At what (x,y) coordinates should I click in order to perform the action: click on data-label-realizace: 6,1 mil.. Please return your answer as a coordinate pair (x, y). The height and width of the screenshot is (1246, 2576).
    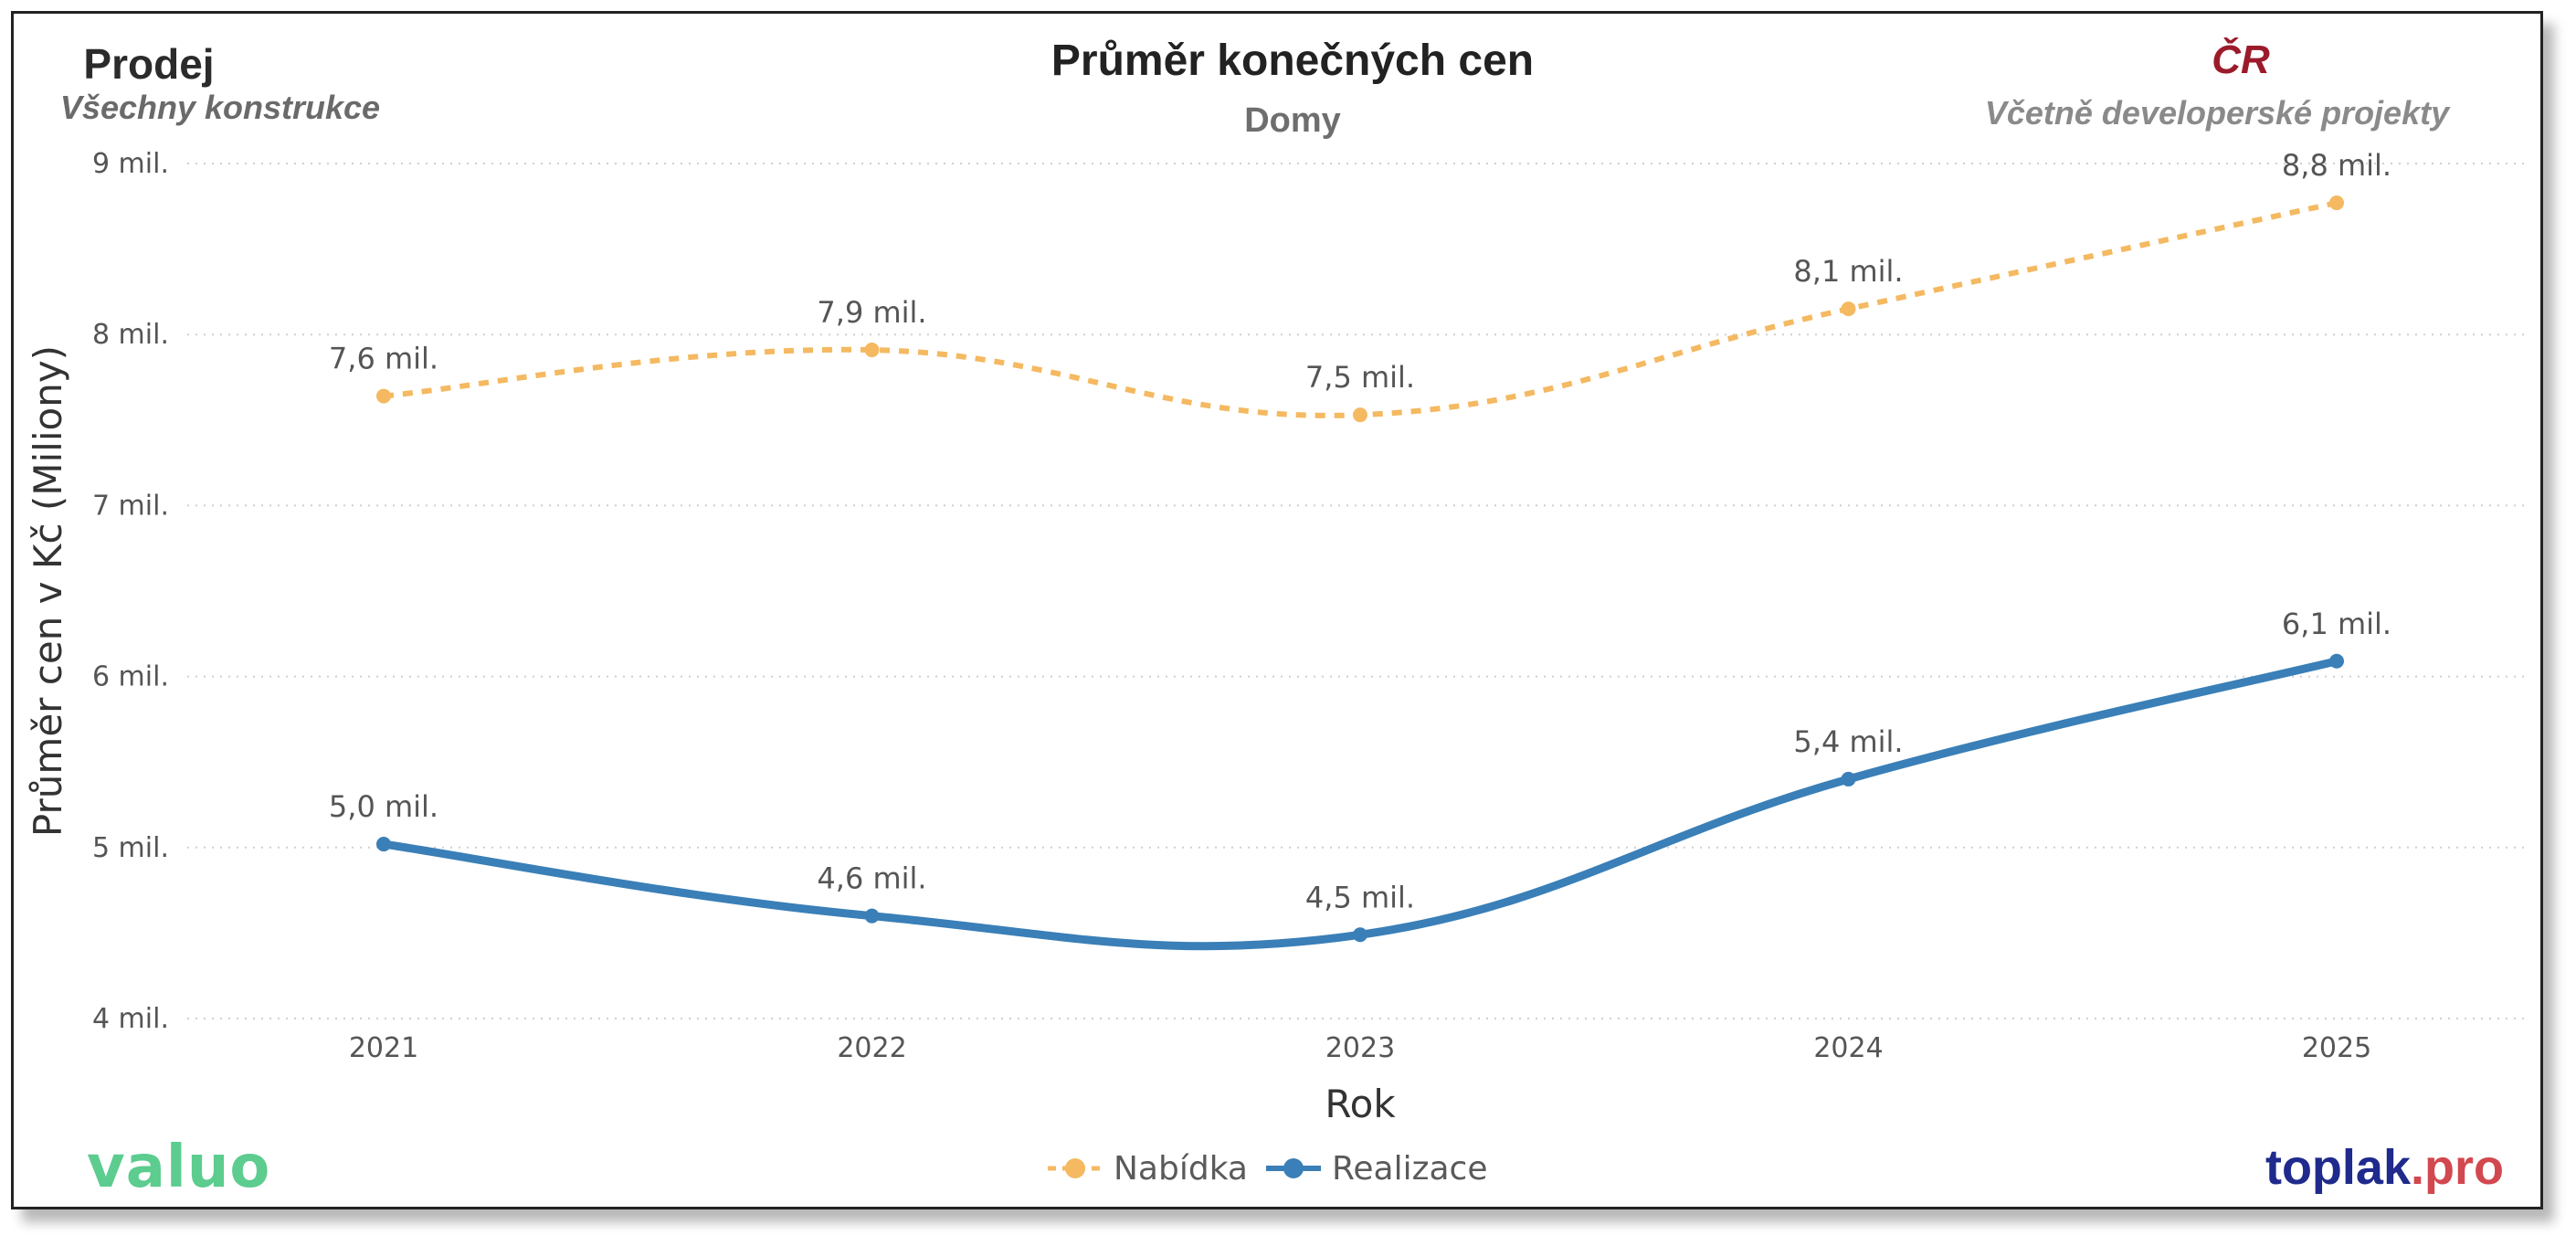
    Looking at the image, I should click on (2336, 624).